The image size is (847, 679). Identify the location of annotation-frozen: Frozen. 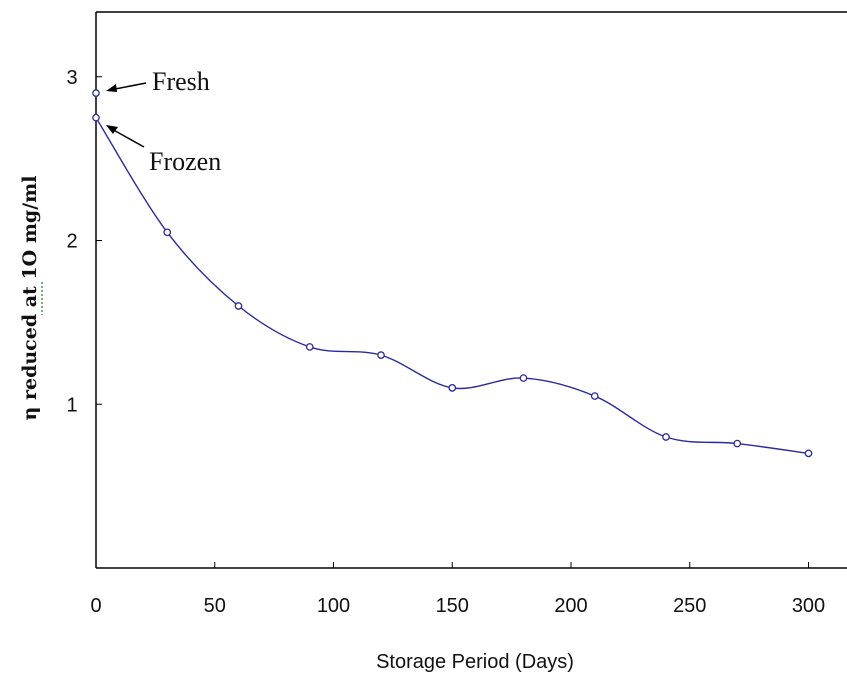
(185, 161).